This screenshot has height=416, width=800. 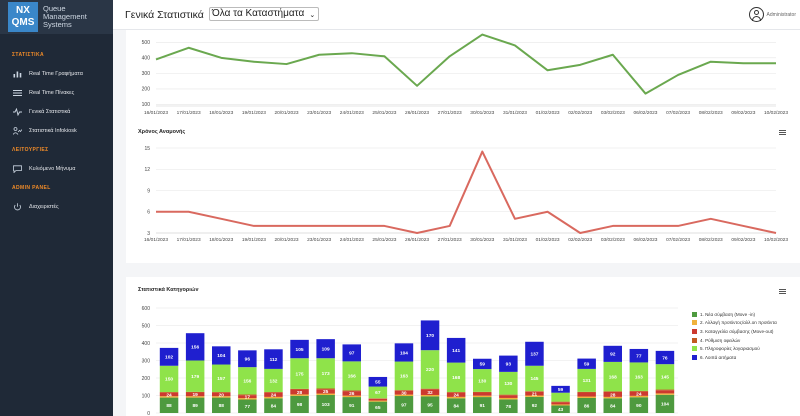 What do you see at coordinates (146, 396) in the screenshot?
I see `y-tick-label: 100` at bounding box center [146, 396].